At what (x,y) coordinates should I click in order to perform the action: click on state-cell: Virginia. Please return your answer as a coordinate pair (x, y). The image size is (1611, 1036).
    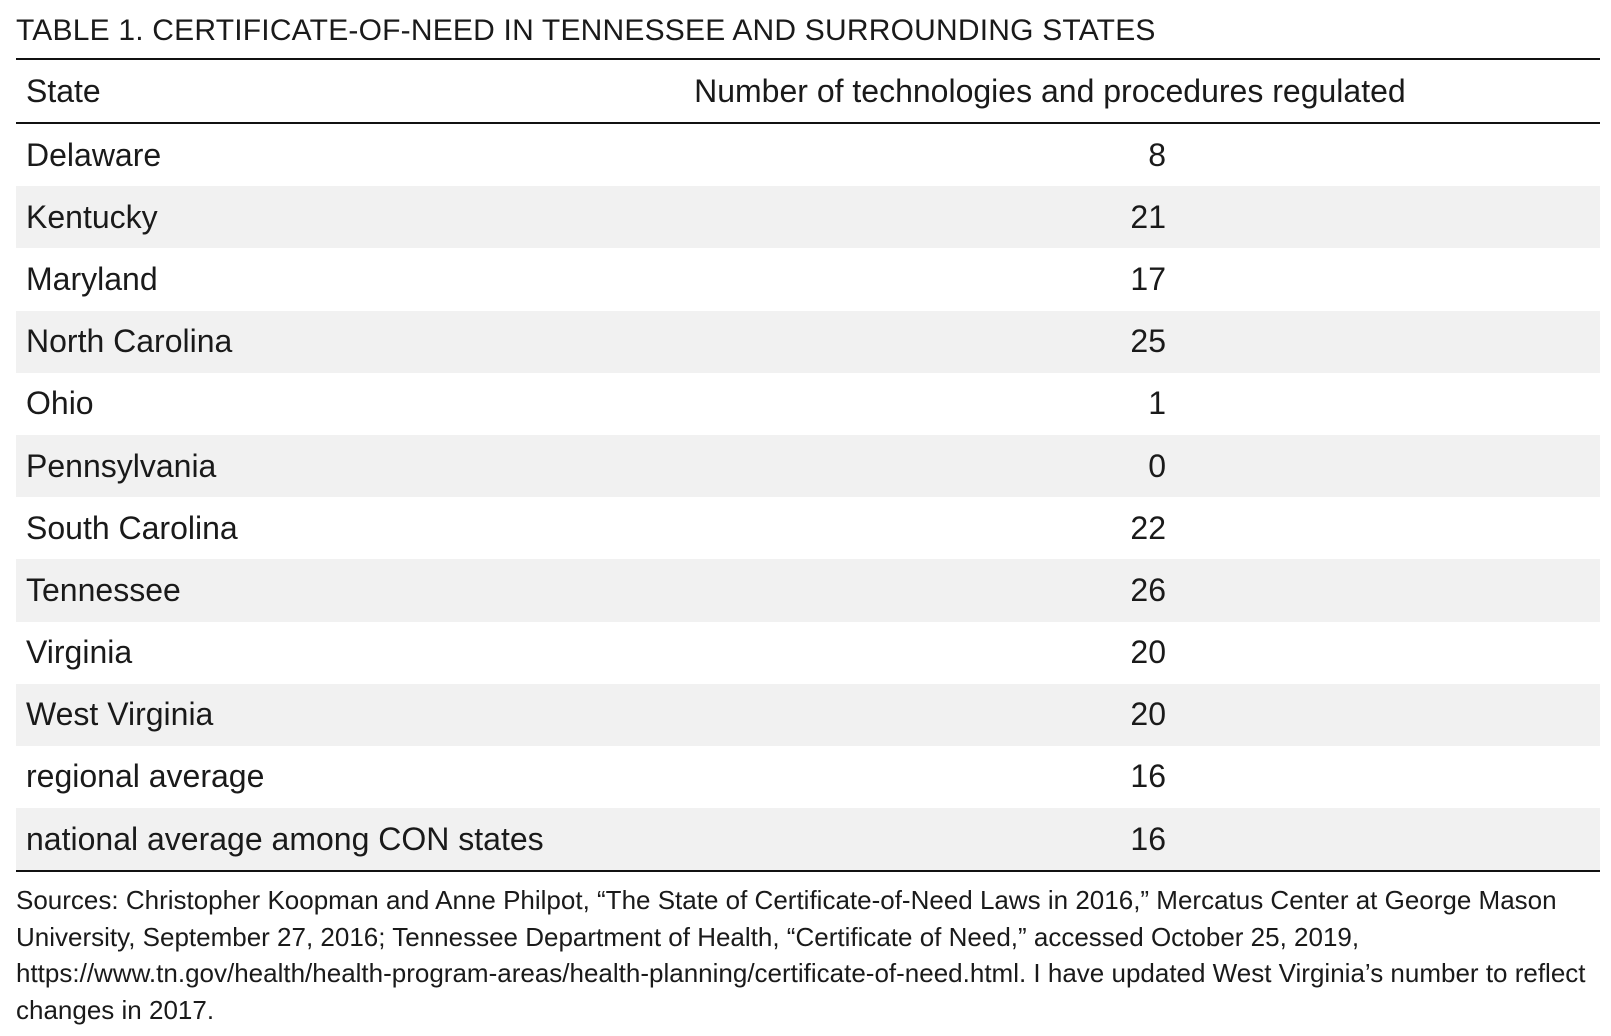
    Looking at the image, I should click on (79, 652).